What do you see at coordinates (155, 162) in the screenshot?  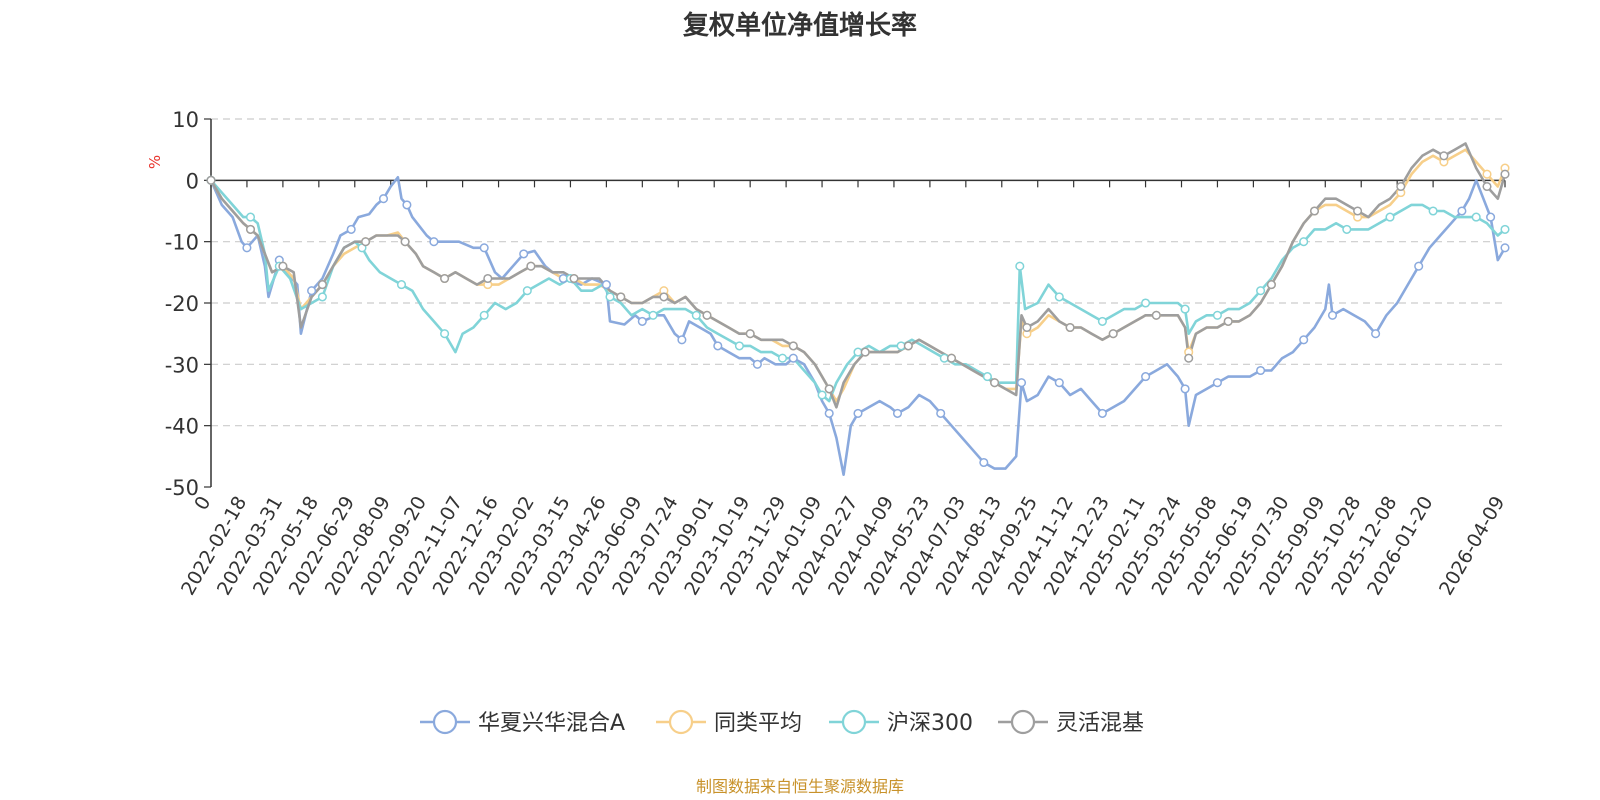 I see `y-axis-unit-label: %` at bounding box center [155, 162].